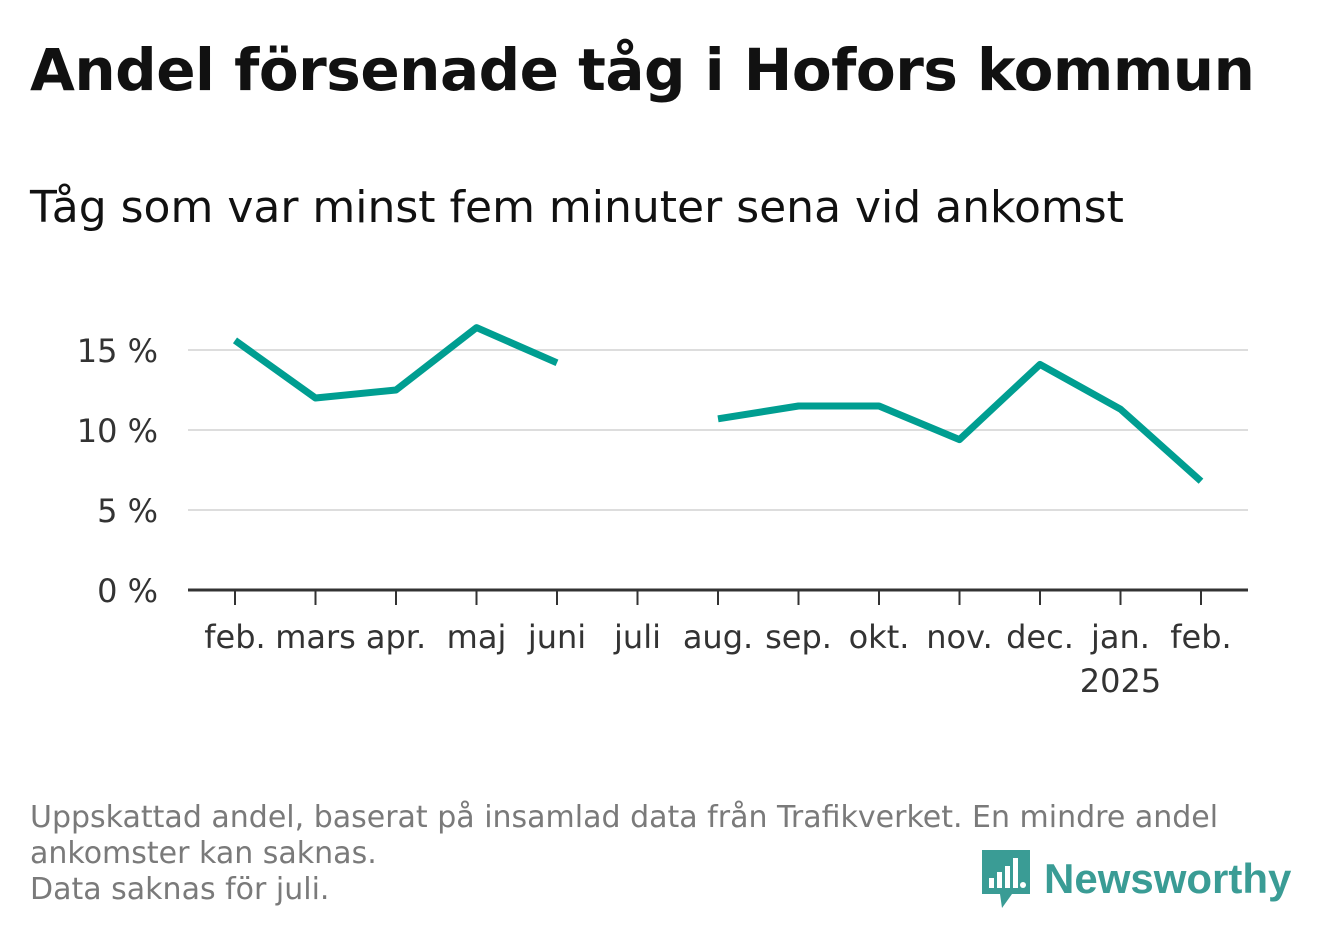  What do you see at coordinates (642, 70) in the screenshot?
I see `chart-title: Andel försenade tåg i Hofors kommun` at bounding box center [642, 70].